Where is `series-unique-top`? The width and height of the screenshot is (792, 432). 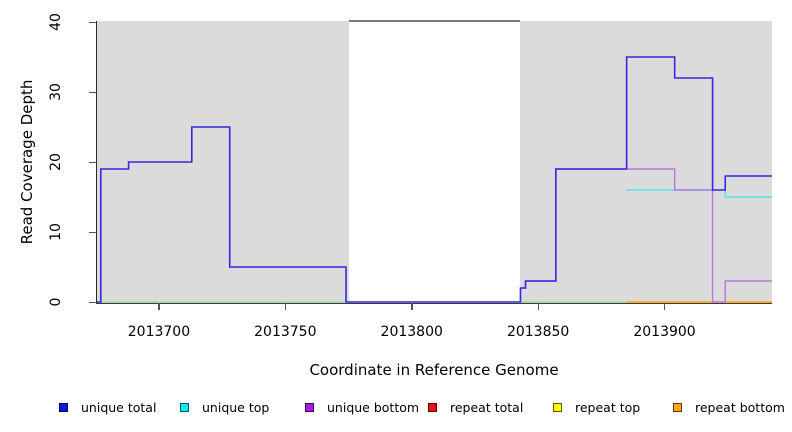
series-unique-top is located at coordinates (699, 193).